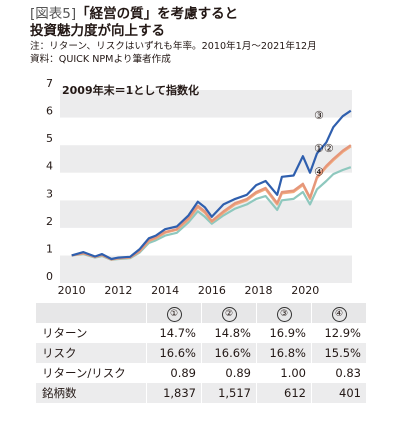 This screenshot has height=428, width=400. I want to click on title-text: 「経営の質」を考慮すると, so click(157, 14).